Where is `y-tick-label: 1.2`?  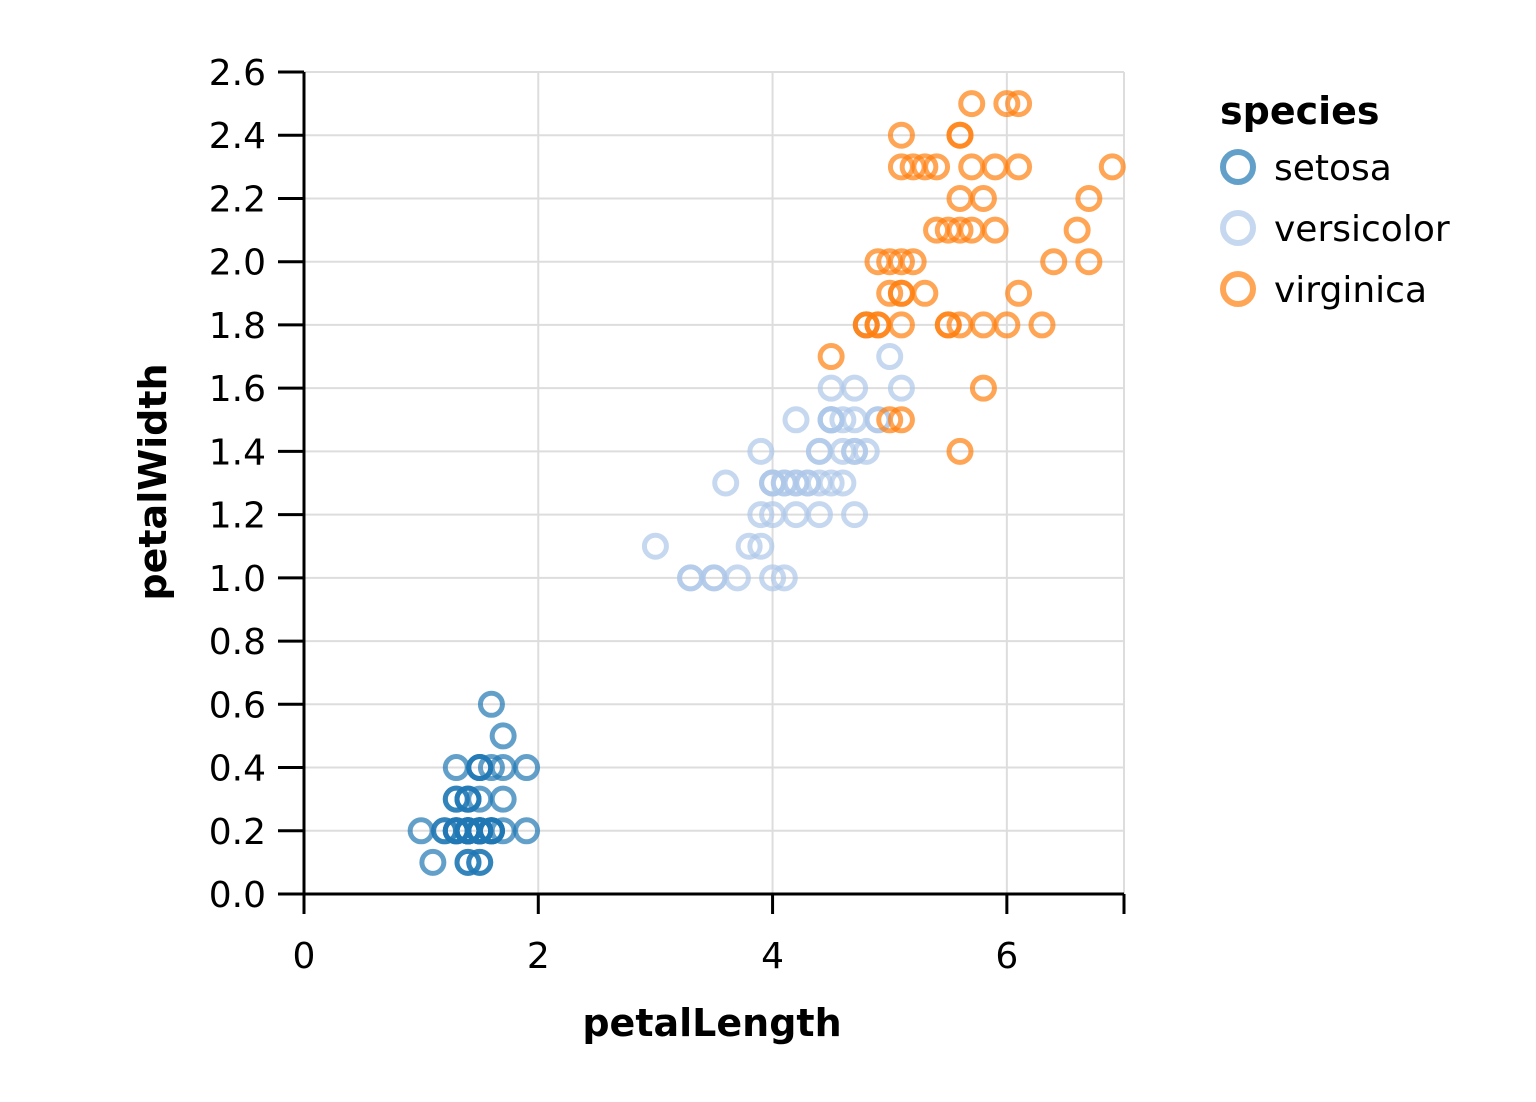 y-tick-label: 1.2 is located at coordinates (237, 516).